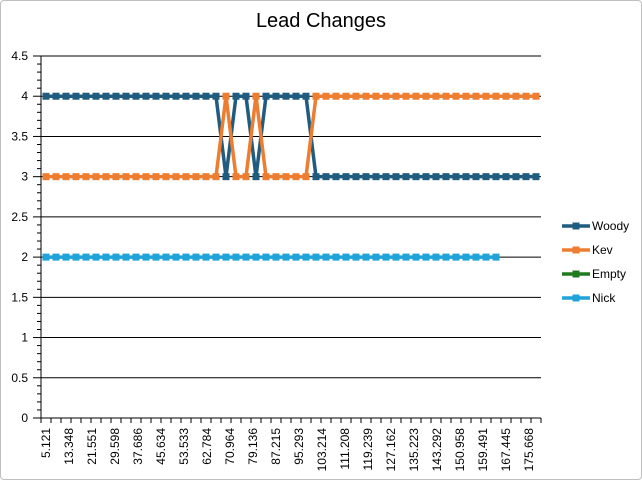  Describe the element at coordinates (460, 450) in the screenshot. I see `x-tick-label: 150.958` at that location.